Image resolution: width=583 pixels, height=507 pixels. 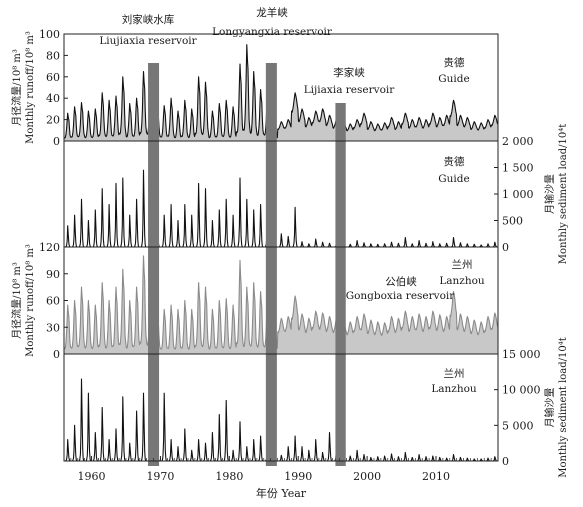 What do you see at coordinates (521, 354) in the screenshot?
I see `y-tick-label-lanzhou_sediment: 15 000` at bounding box center [521, 354].